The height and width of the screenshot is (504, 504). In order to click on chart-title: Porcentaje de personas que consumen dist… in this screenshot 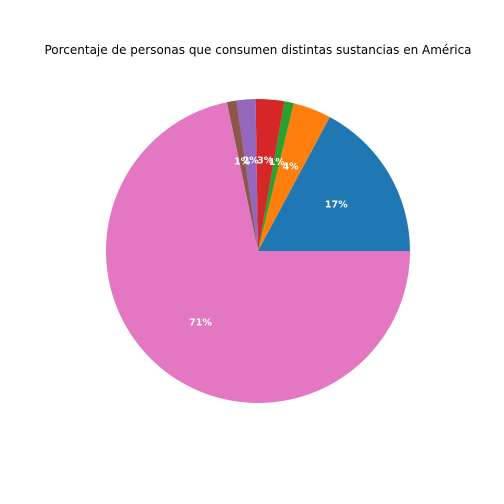, I will do `click(257, 50)`.